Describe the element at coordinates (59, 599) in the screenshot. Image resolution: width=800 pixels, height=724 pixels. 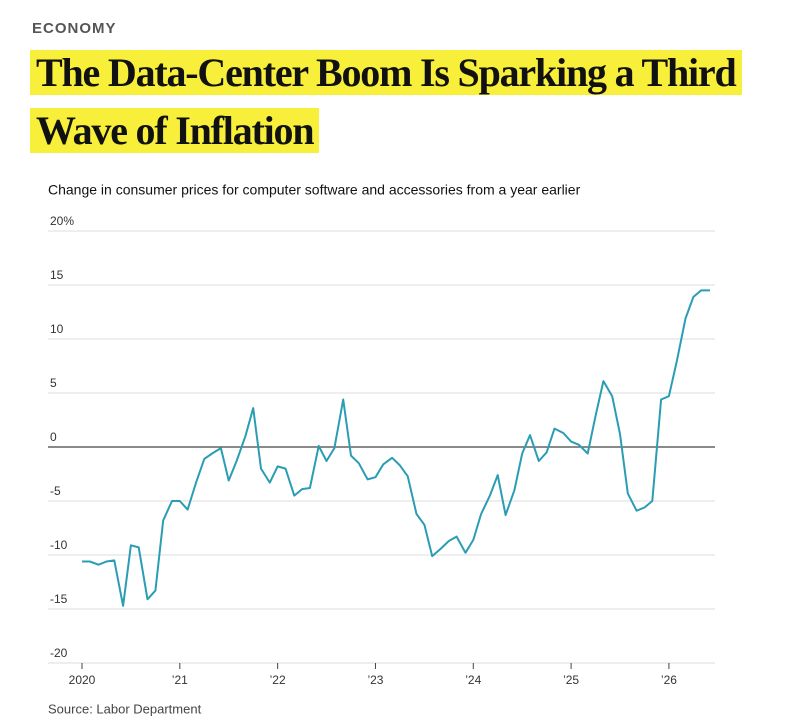
I see `y-tick-label: -15` at that location.